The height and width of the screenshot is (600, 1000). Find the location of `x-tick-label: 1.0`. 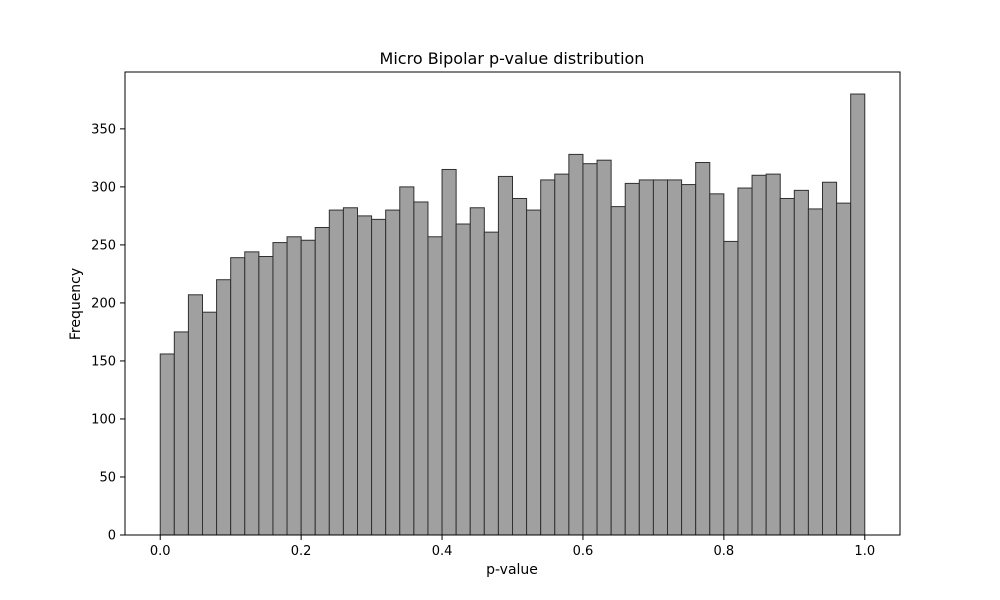

x-tick-label: 1.0 is located at coordinates (864, 551).